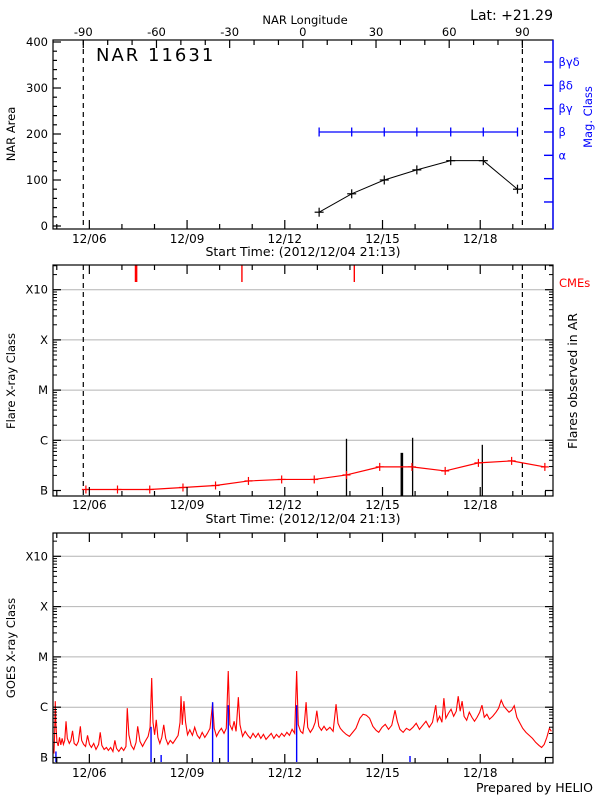 This screenshot has width=600, height=800. Describe the element at coordinates (566, 109) in the screenshot. I see `mag-class-tick-label: βγ` at that location.